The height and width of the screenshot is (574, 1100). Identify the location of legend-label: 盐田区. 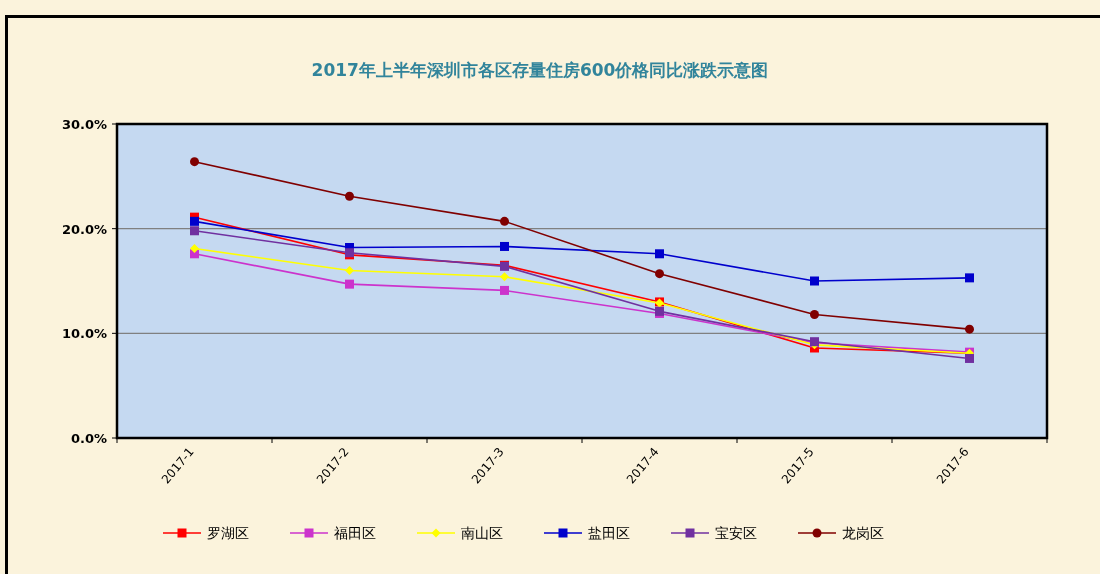
(609, 533).